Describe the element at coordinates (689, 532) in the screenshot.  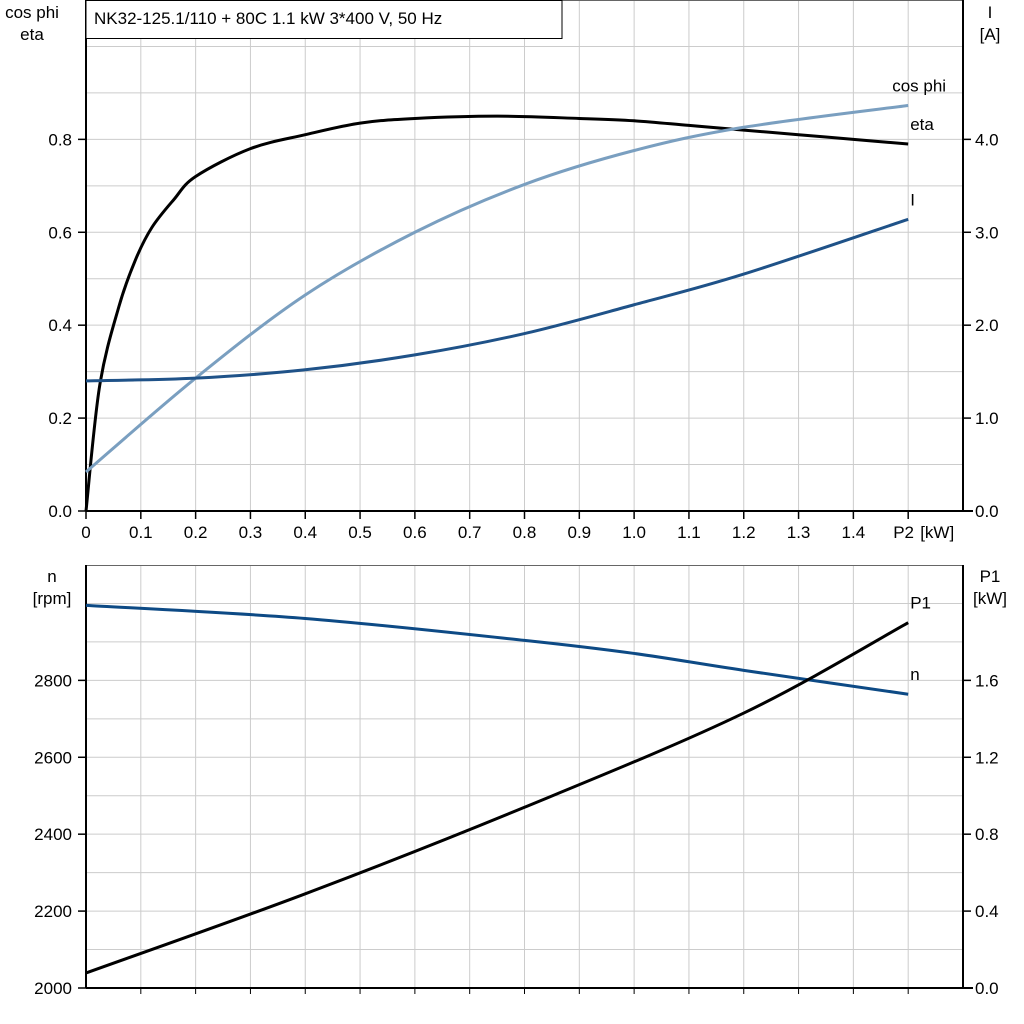
I see `x-tick-label: 1.1` at that location.